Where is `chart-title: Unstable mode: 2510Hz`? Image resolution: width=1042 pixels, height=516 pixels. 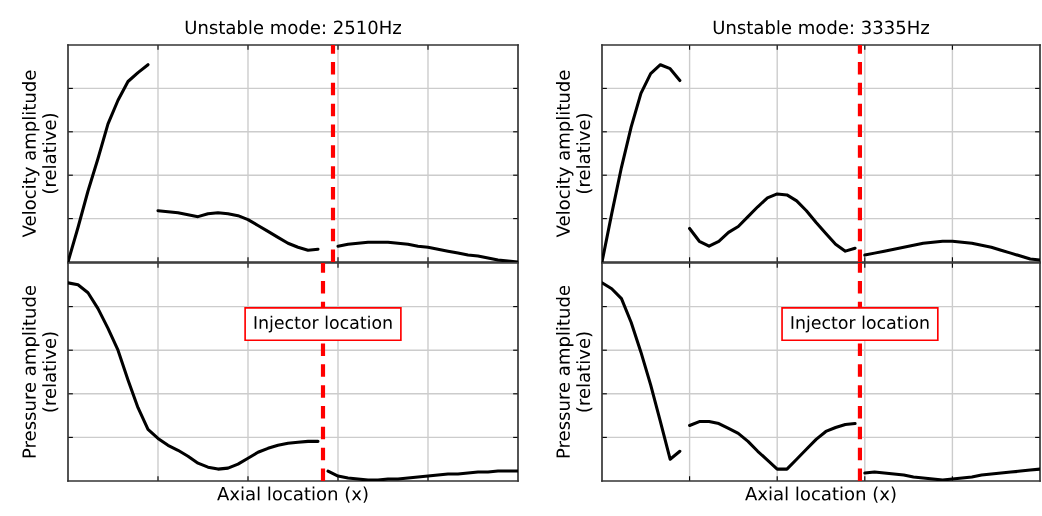 chart-title: Unstable mode: 2510Hz is located at coordinates (293, 27).